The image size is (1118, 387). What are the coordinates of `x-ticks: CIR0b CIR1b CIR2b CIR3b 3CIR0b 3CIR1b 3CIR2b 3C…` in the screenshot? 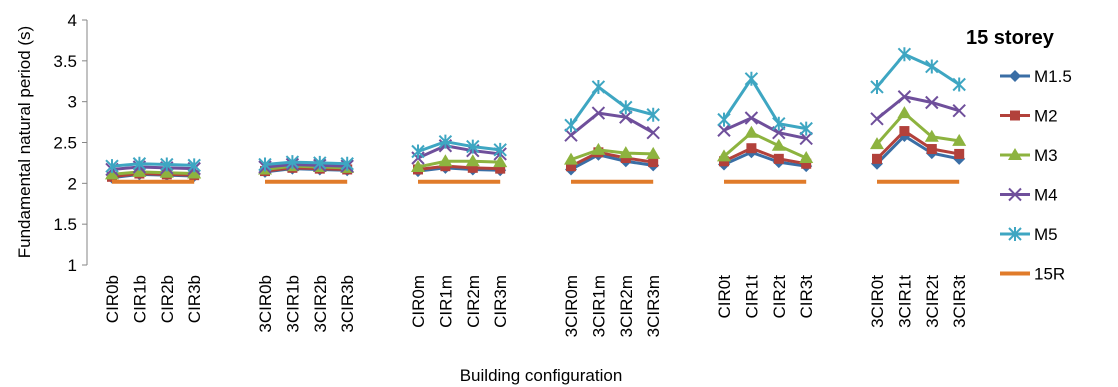 It's located at (536, 306).